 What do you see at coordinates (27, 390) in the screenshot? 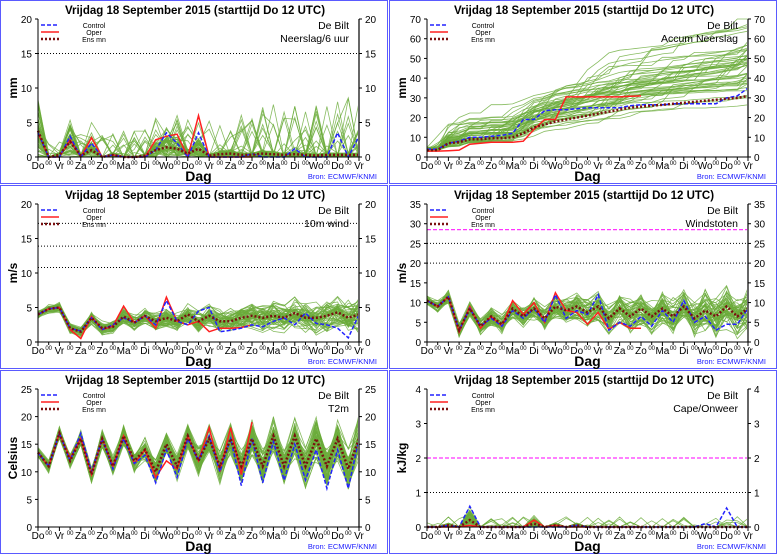
I see `y-tick-label: 25` at bounding box center [27, 390].